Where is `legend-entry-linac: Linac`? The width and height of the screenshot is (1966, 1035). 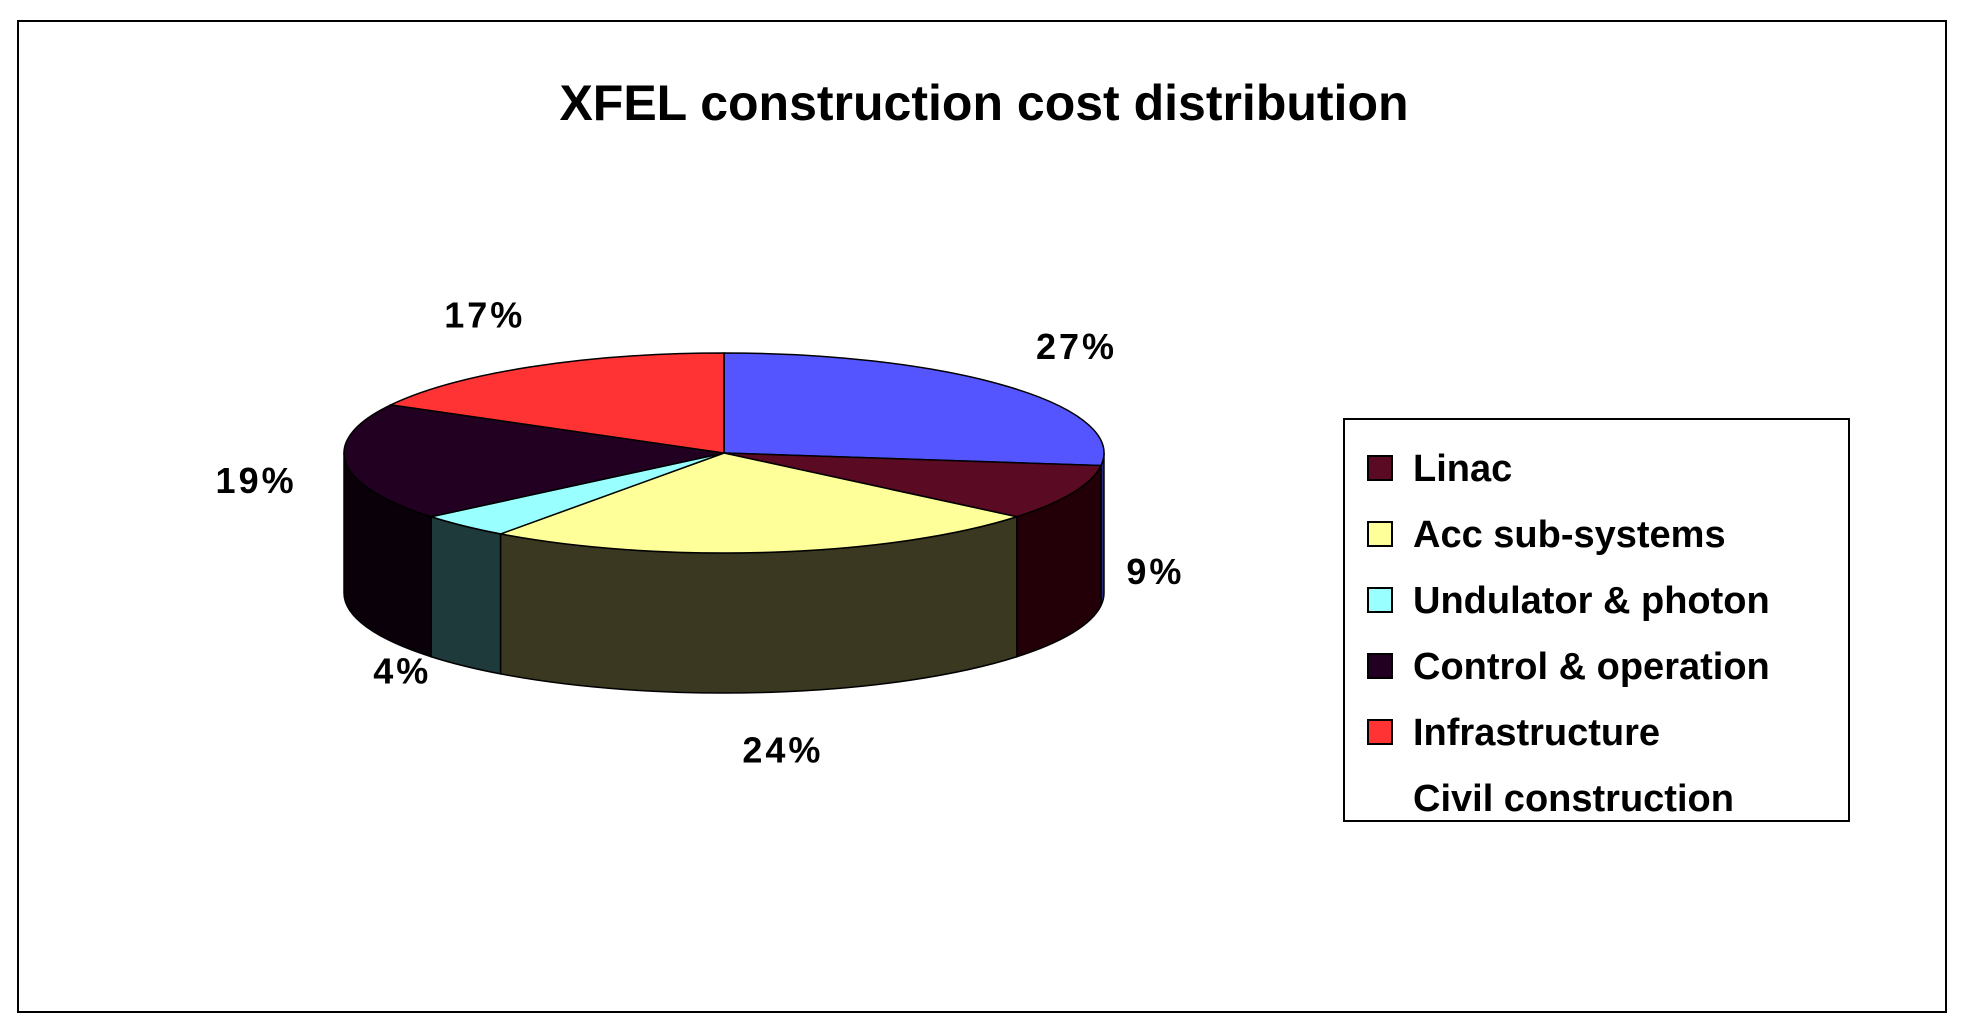 legend-entry-linac: Linac is located at coordinates (1462, 469).